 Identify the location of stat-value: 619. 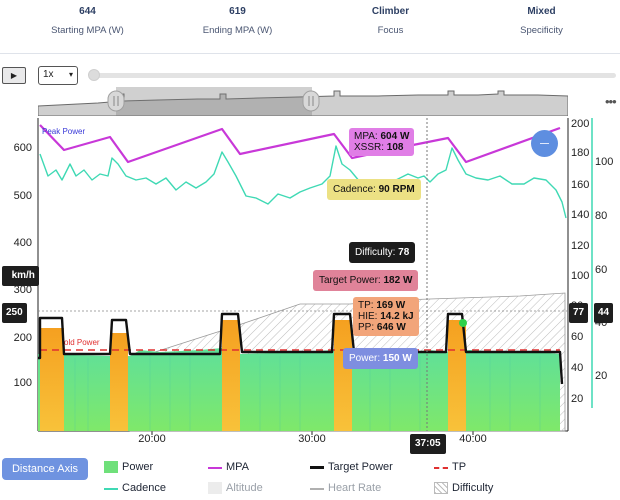
(237, 11).